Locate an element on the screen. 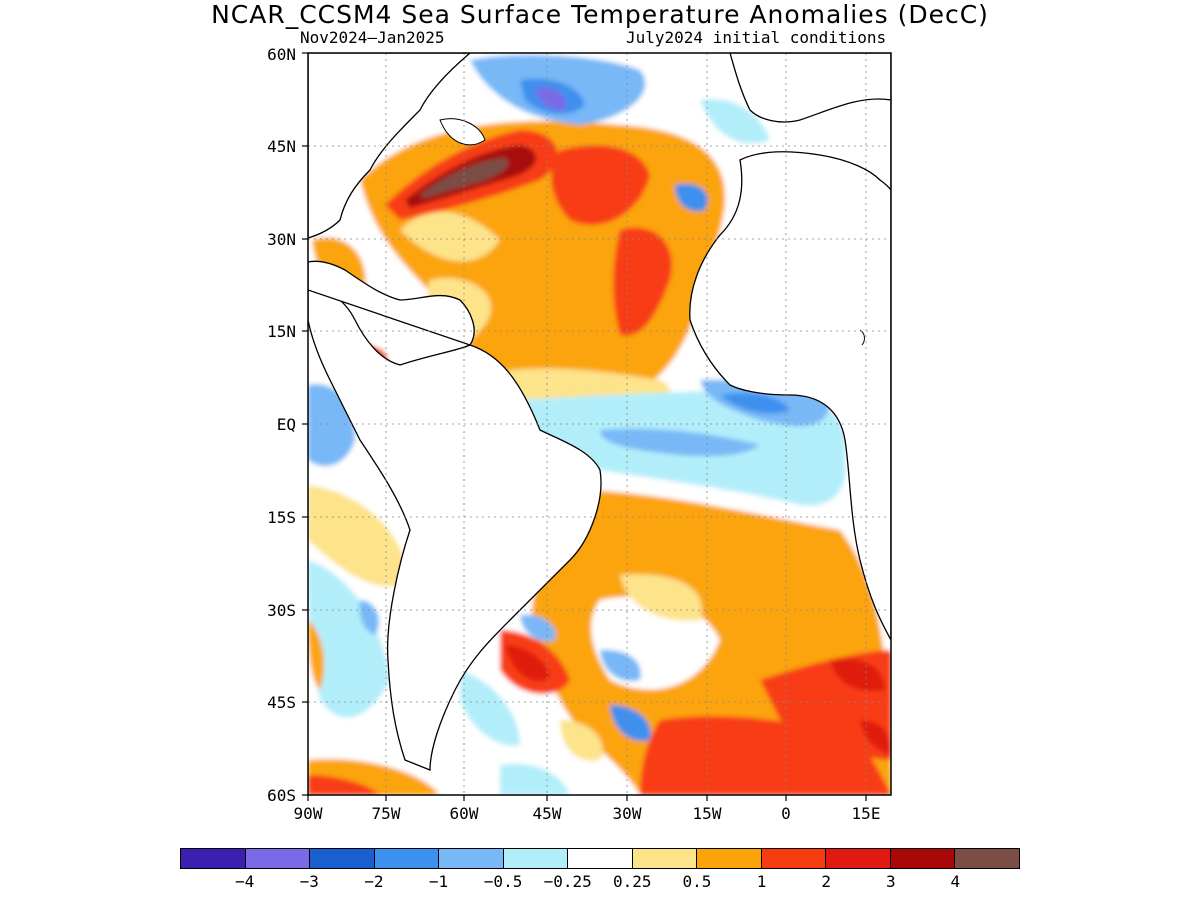  colorbar-tick-label: 0.5 is located at coordinates (697, 881).